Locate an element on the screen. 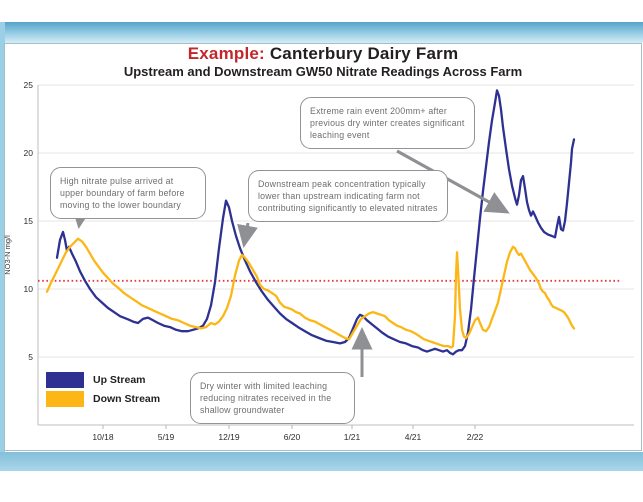 This screenshot has height=502, width=643. legend-swatch-downstream is located at coordinates (65, 399).